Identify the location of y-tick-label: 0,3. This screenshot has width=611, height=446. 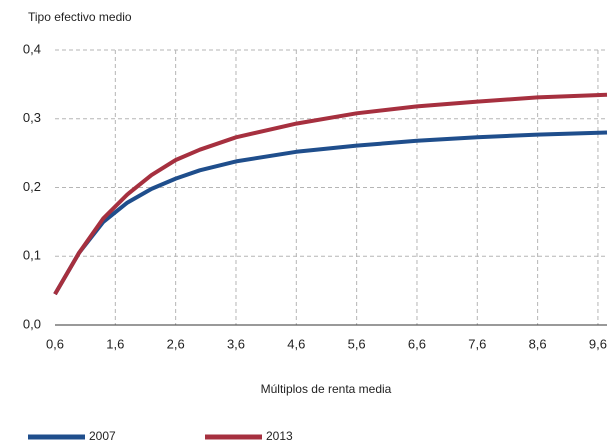
(32, 117).